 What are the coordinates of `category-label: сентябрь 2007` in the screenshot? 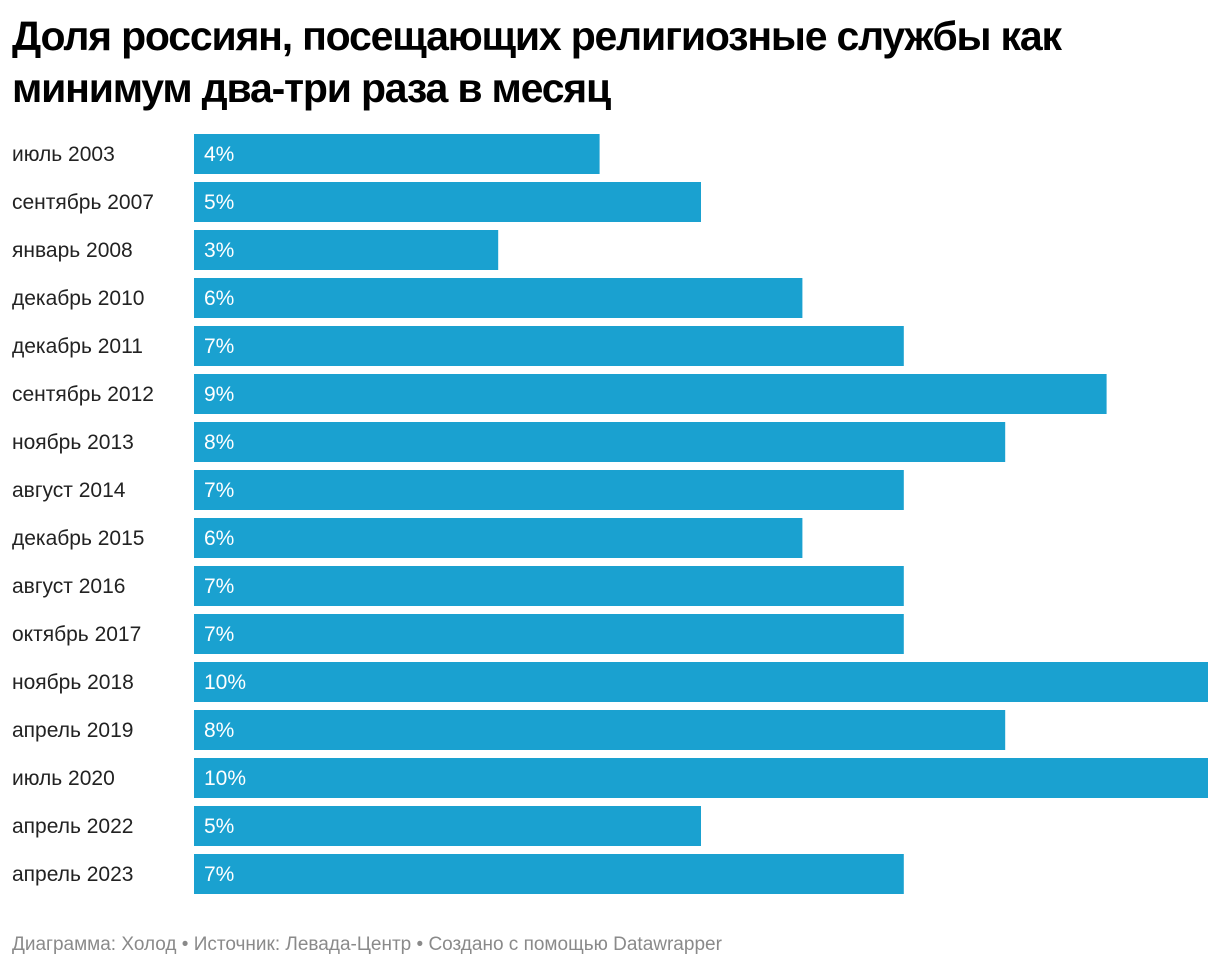 It's located at (83, 202).